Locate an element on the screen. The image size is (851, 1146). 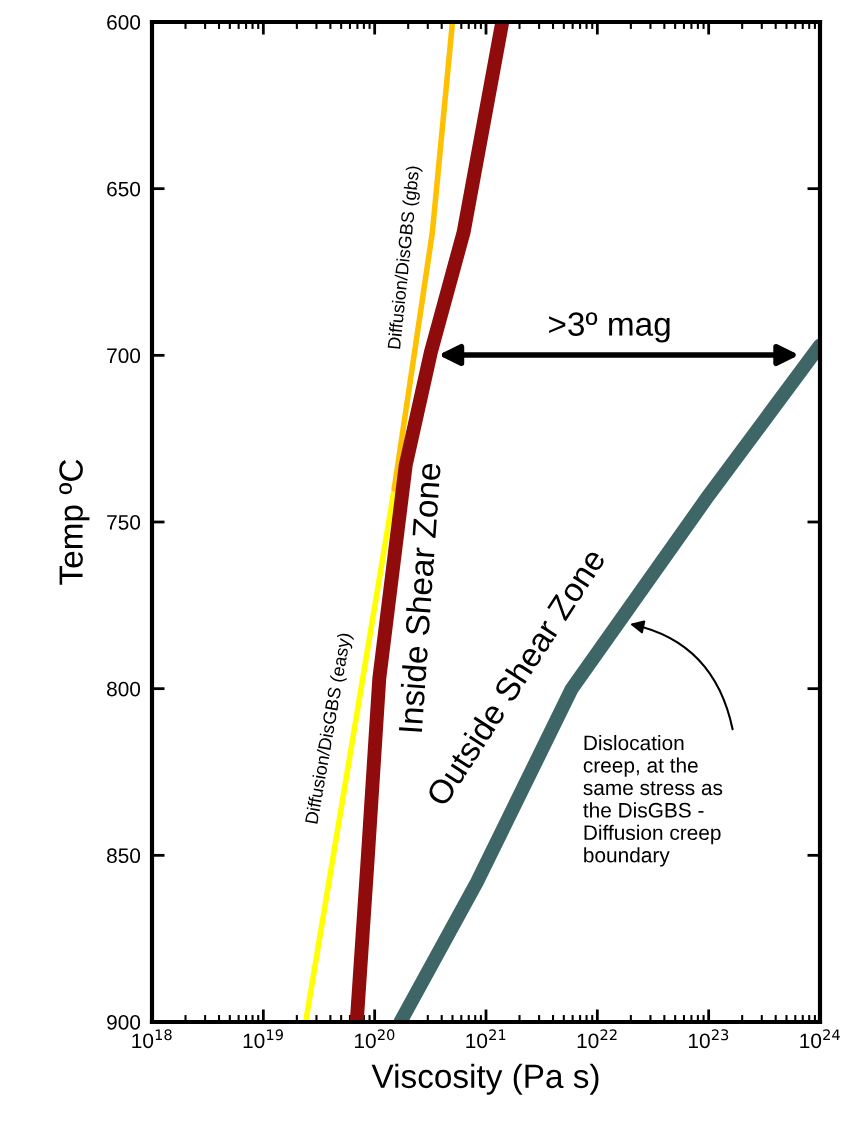
y-tick-label: 700 is located at coordinates (124, 356).